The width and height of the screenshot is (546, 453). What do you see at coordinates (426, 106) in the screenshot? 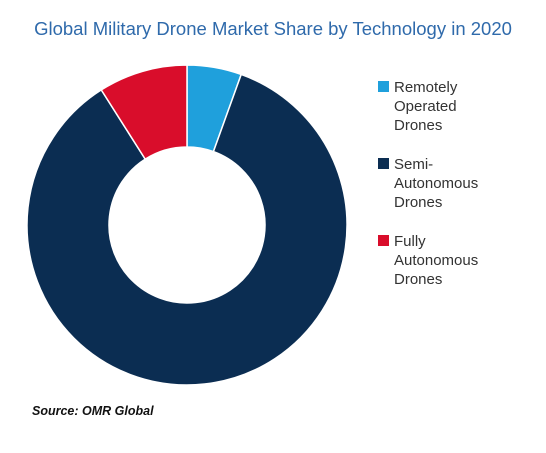
I see `legend-label: Remotely Operated Drones` at bounding box center [426, 106].